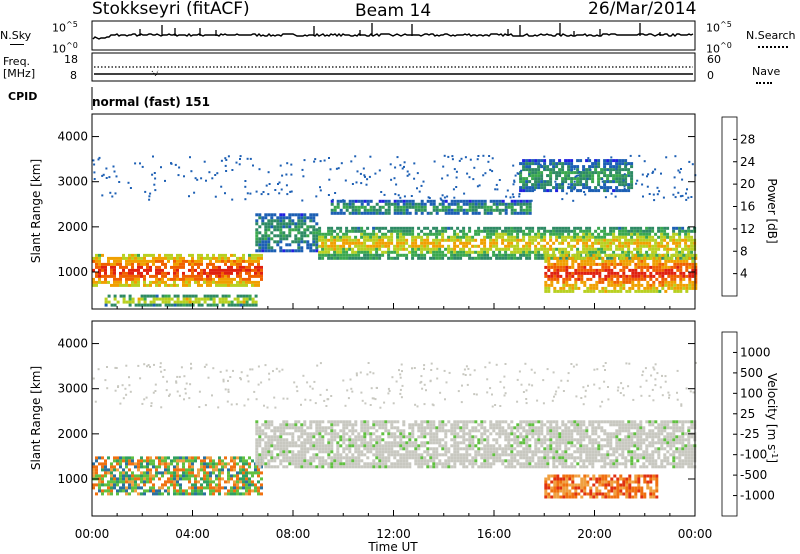 The height and width of the screenshot is (554, 800). Describe the element at coordinates (155, 73) in the screenshot. I see `nave-dotted-marker` at that location.